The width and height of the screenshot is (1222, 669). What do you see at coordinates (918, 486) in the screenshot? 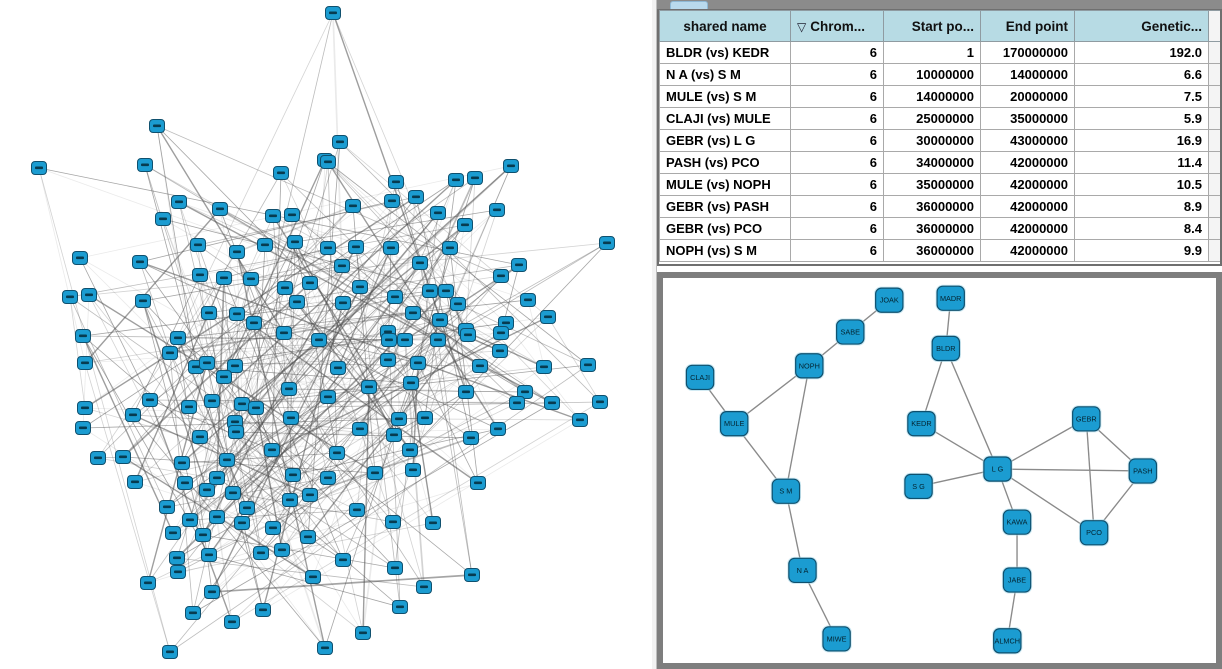
I see `network-node: S G` at bounding box center [918, 486].